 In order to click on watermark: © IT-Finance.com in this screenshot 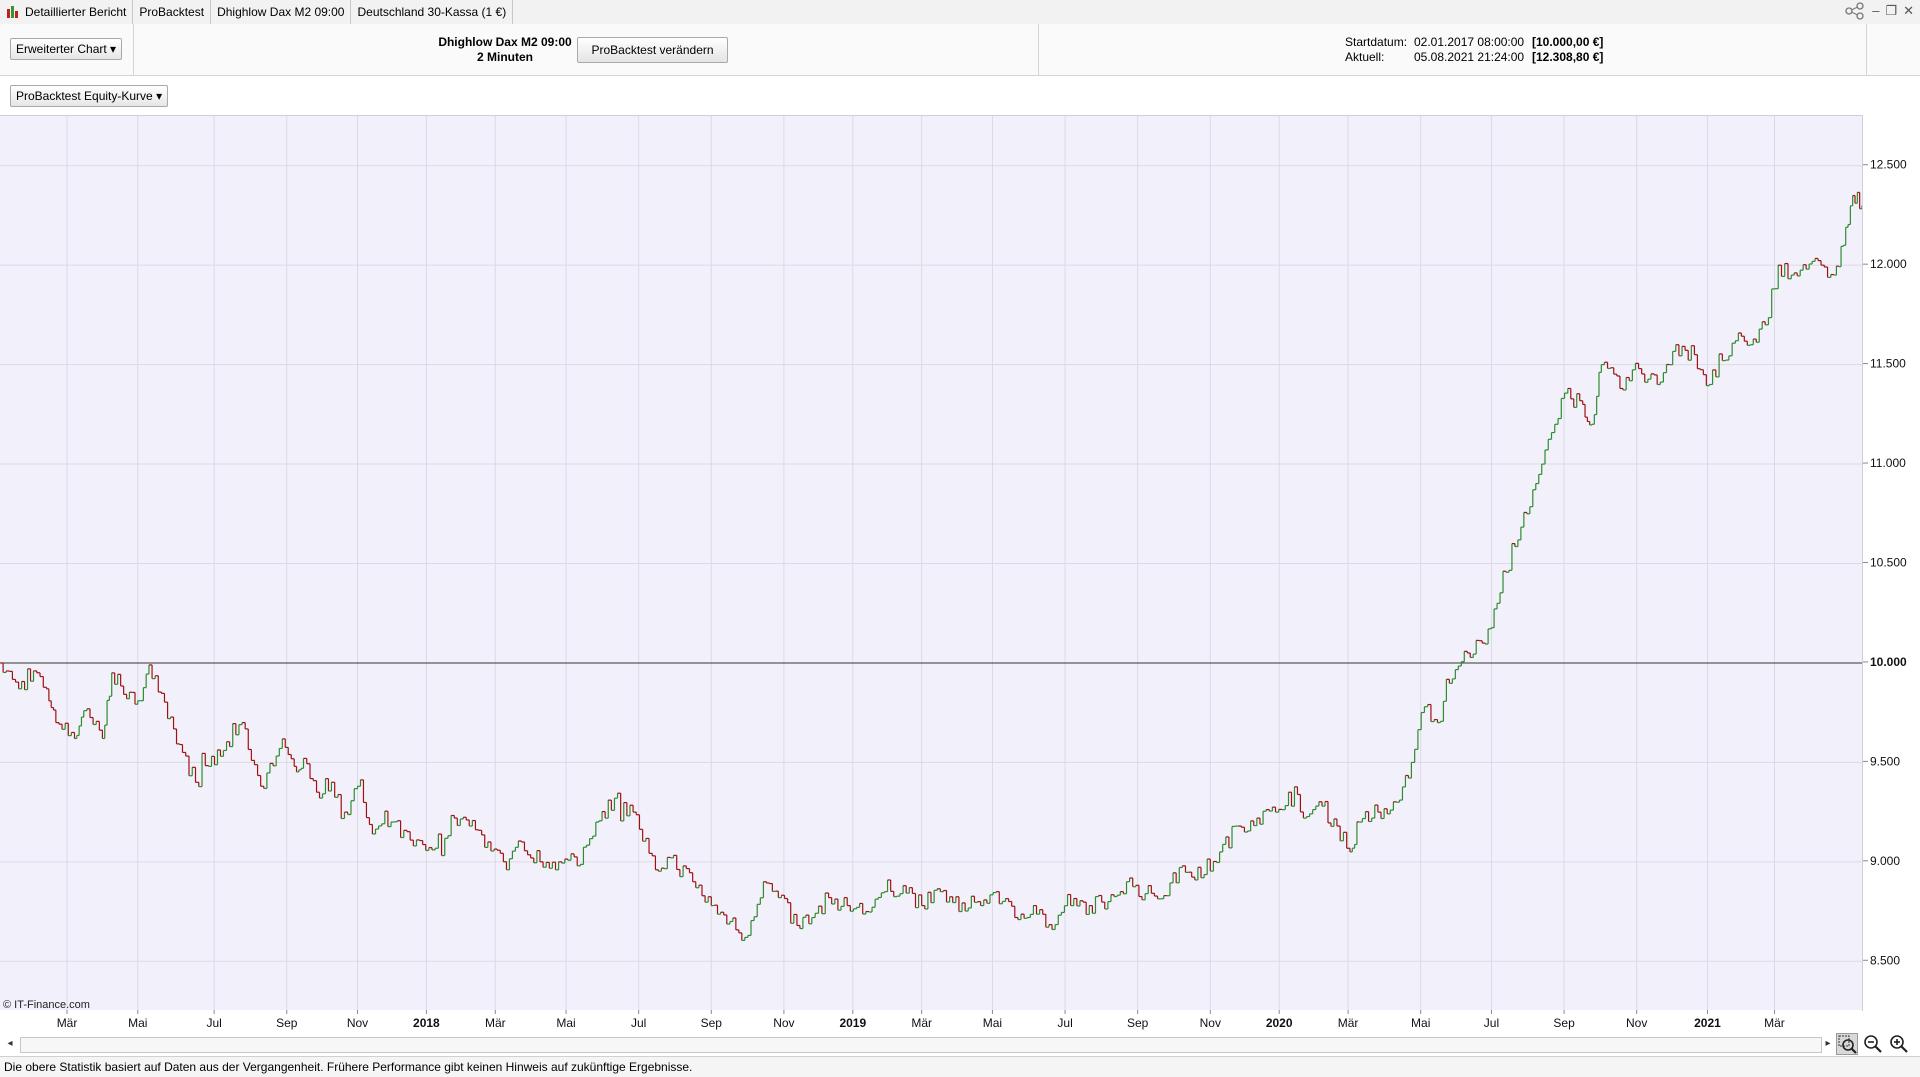, I will do `click(46, 1005)`.